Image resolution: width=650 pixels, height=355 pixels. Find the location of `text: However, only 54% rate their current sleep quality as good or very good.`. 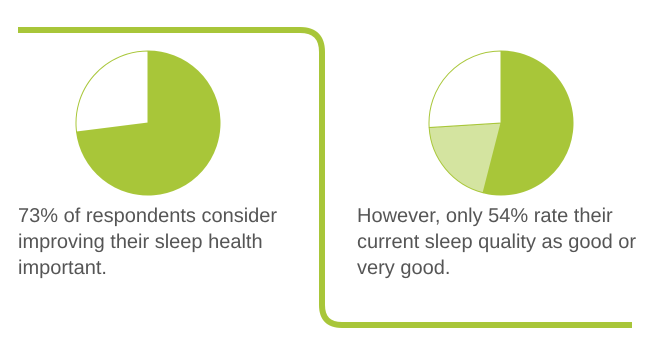

text: However, only 54% rate their current sleep quality as good or very good. is located at coordinates (497, 242).